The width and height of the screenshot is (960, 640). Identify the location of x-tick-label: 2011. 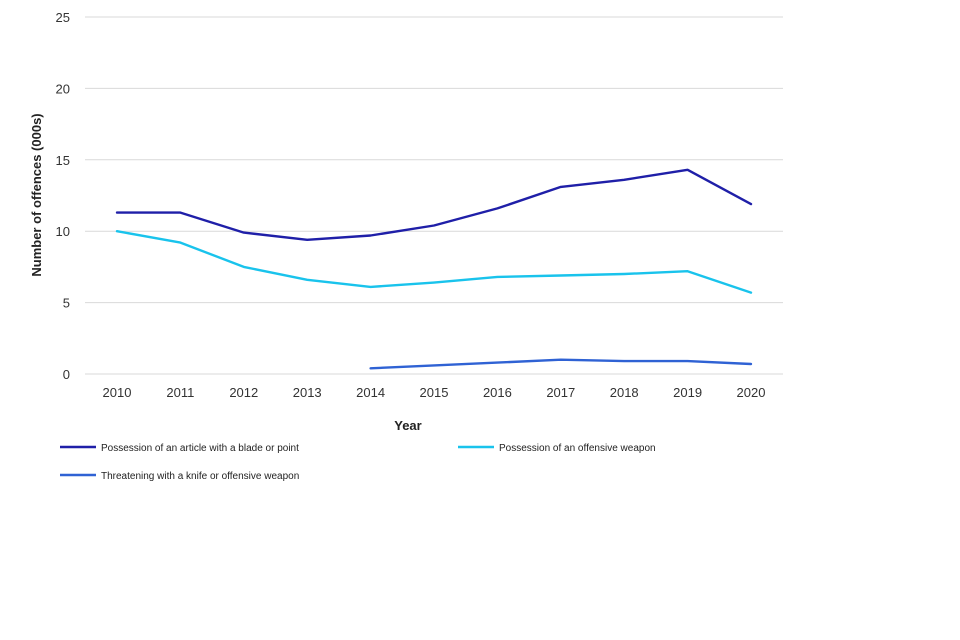
(180, 392).